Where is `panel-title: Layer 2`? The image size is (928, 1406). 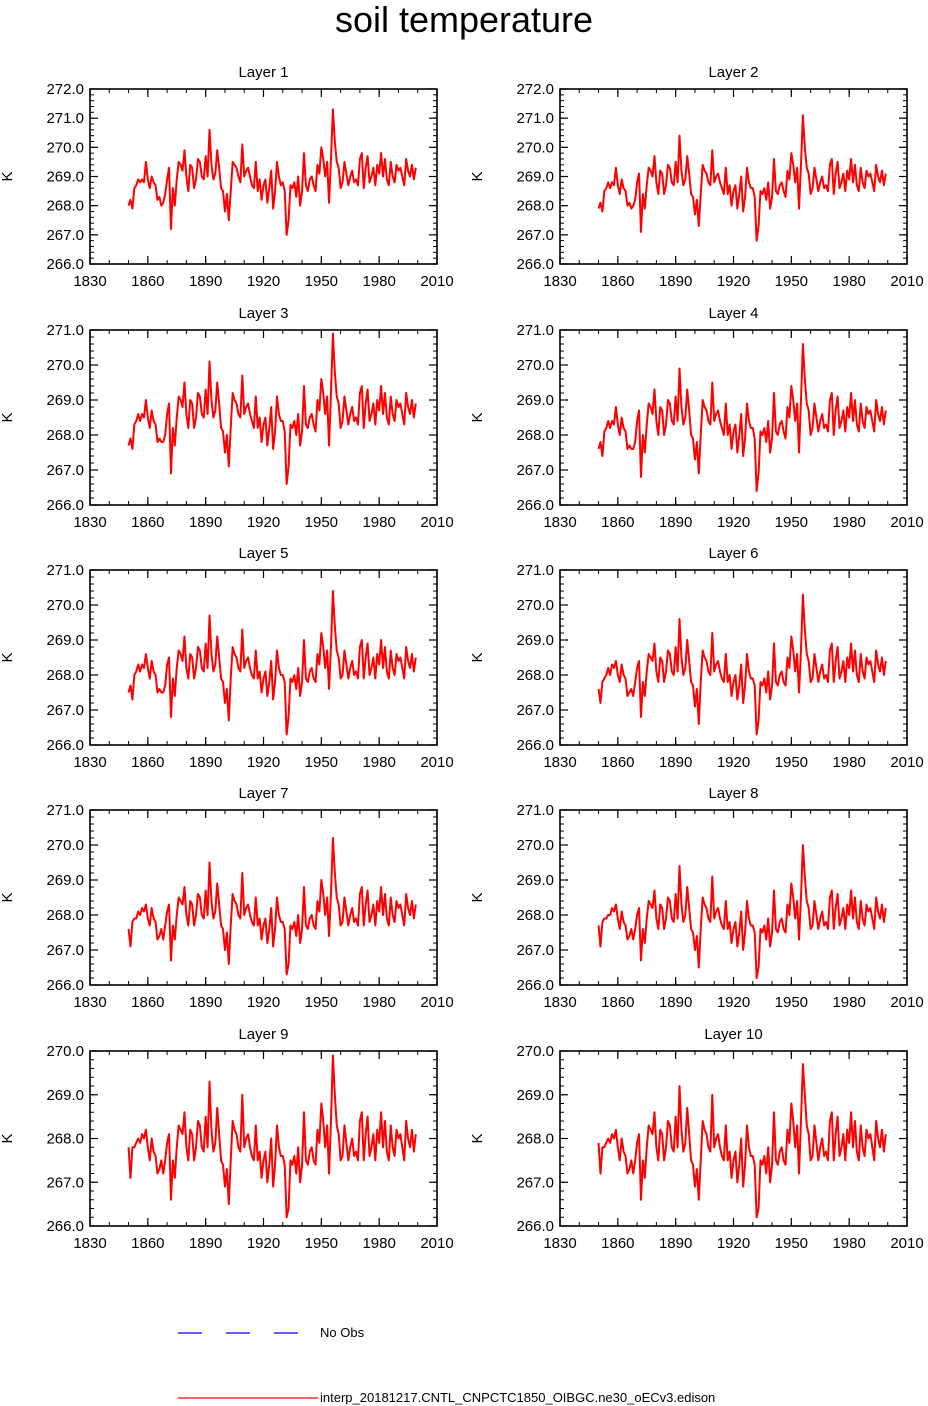
panel-title: Layer 2 is located at coordinates (733, 72).